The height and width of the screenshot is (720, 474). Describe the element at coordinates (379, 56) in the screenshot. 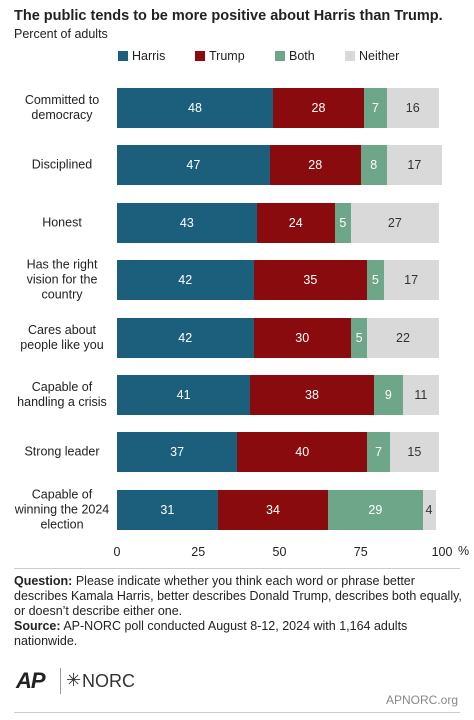

I see `legend-label: Neither` at that location.